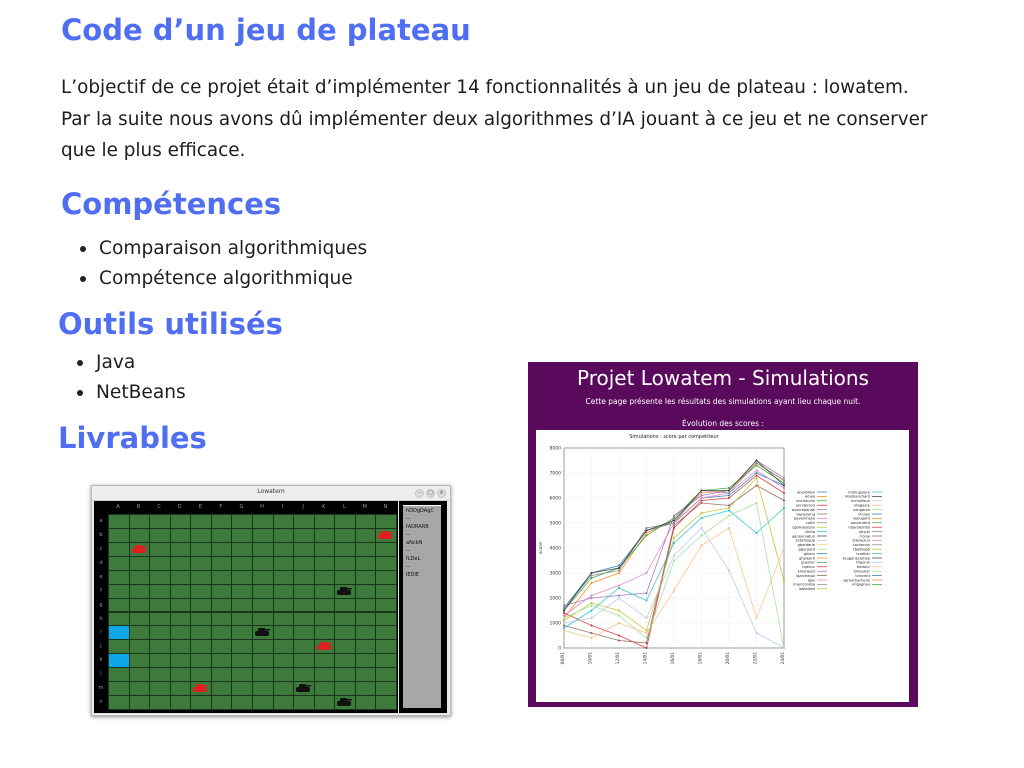 The height and width of the screenshot is (768, 1024). I want to click on red-tank-icon, so click(200, 688).